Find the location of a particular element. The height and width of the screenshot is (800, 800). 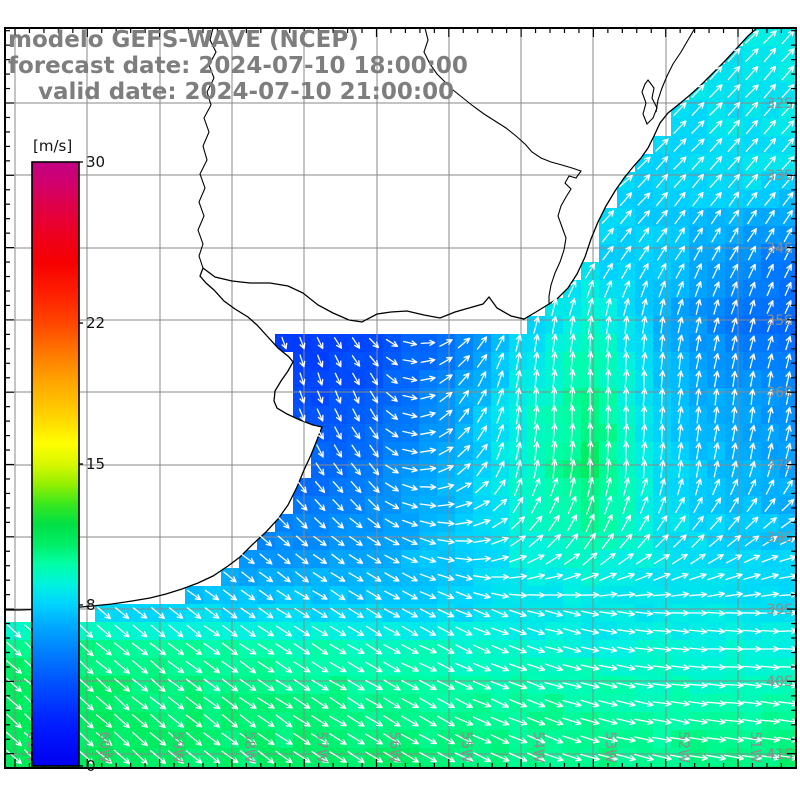

latitude-label: 36S is located at coordinates (779, 393).